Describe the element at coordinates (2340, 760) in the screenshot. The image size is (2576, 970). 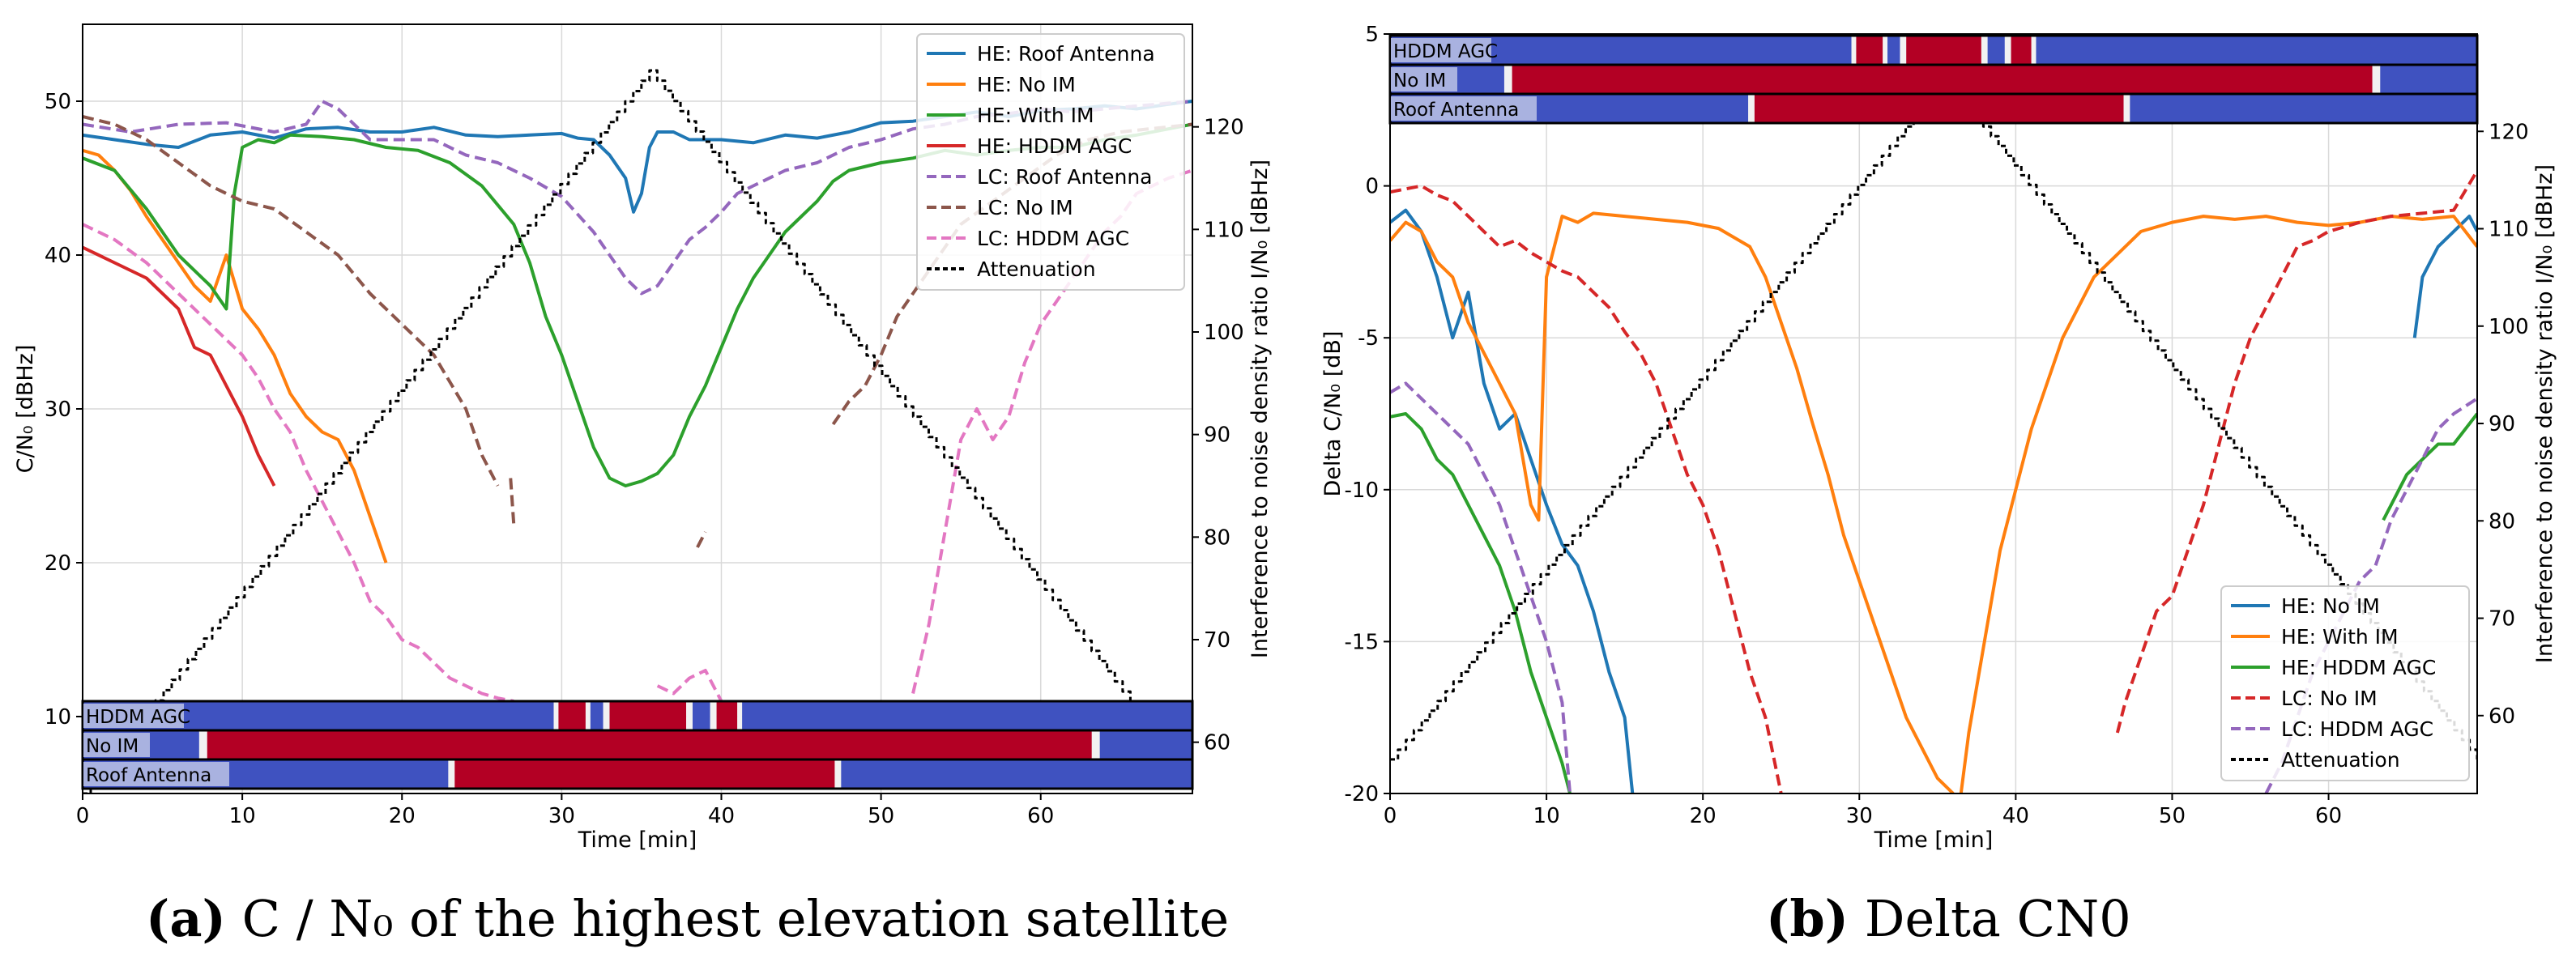
I see `legend-label: Attenuation` at that location.